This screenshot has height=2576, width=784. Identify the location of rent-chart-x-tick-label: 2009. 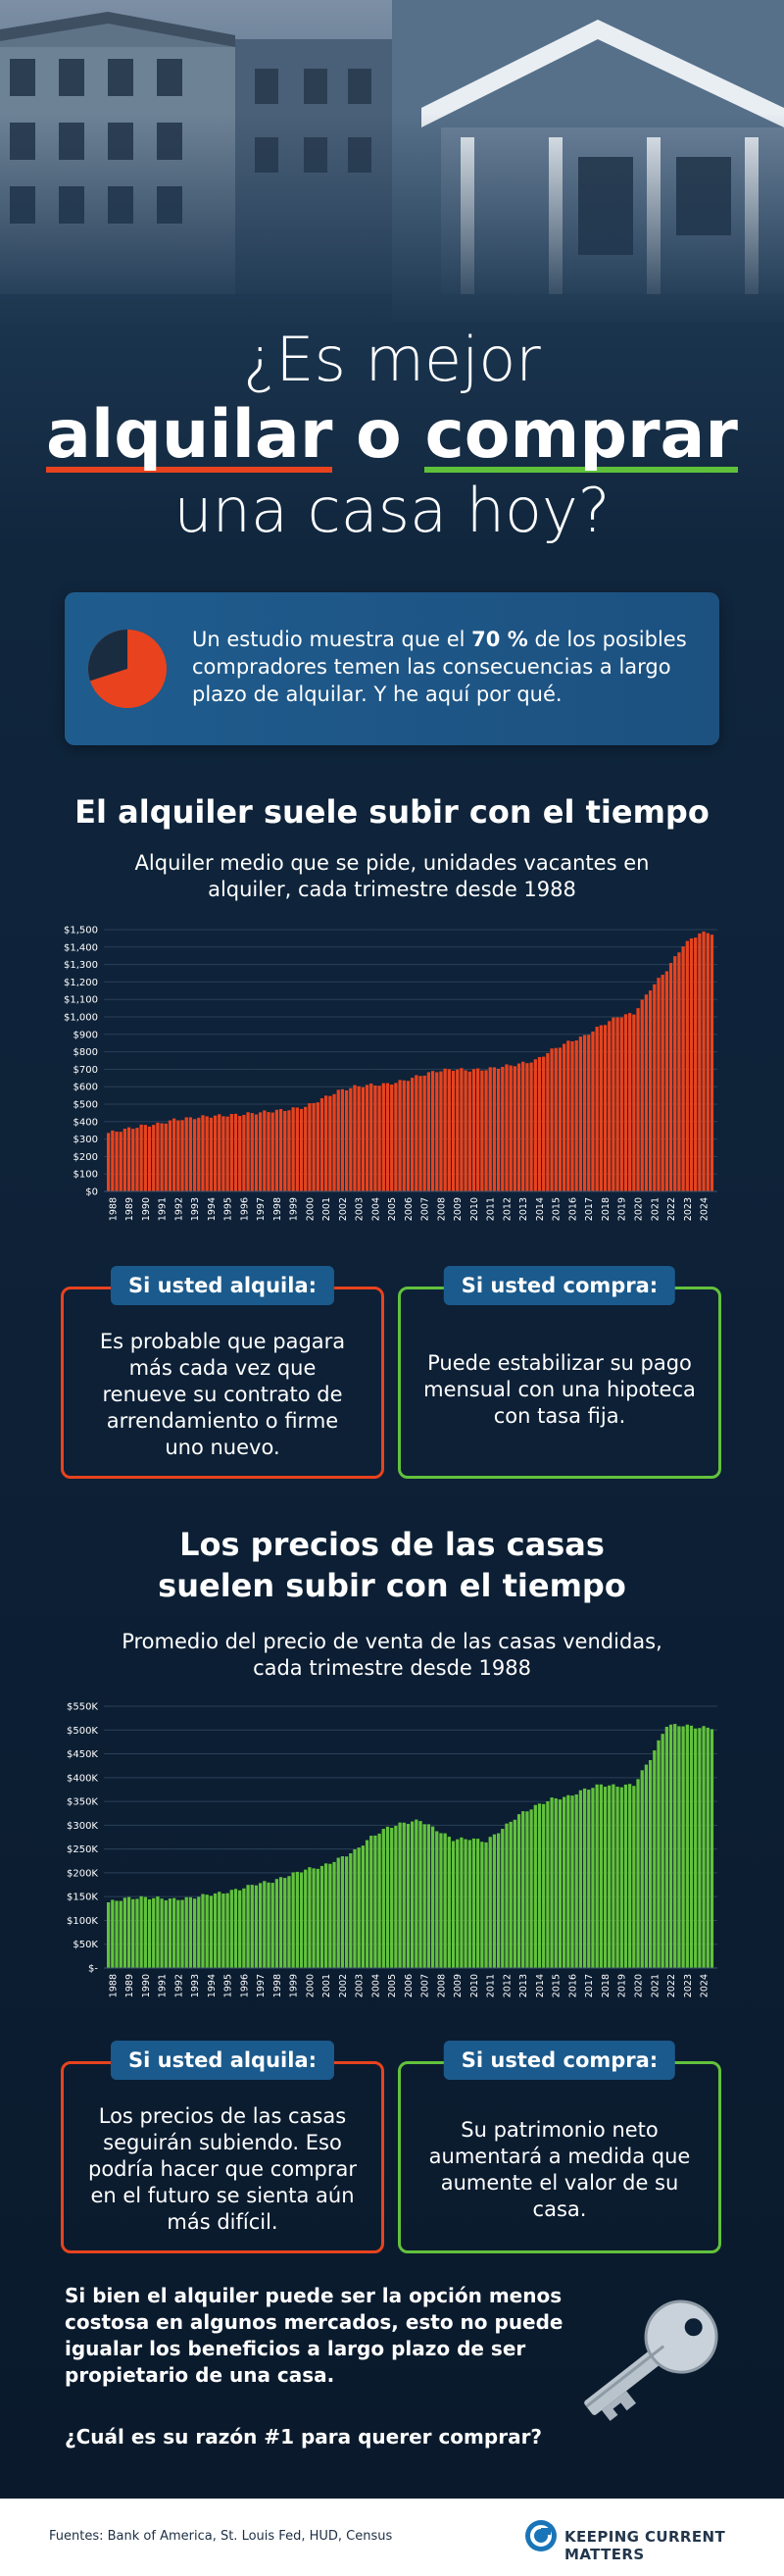
(458, 1209).